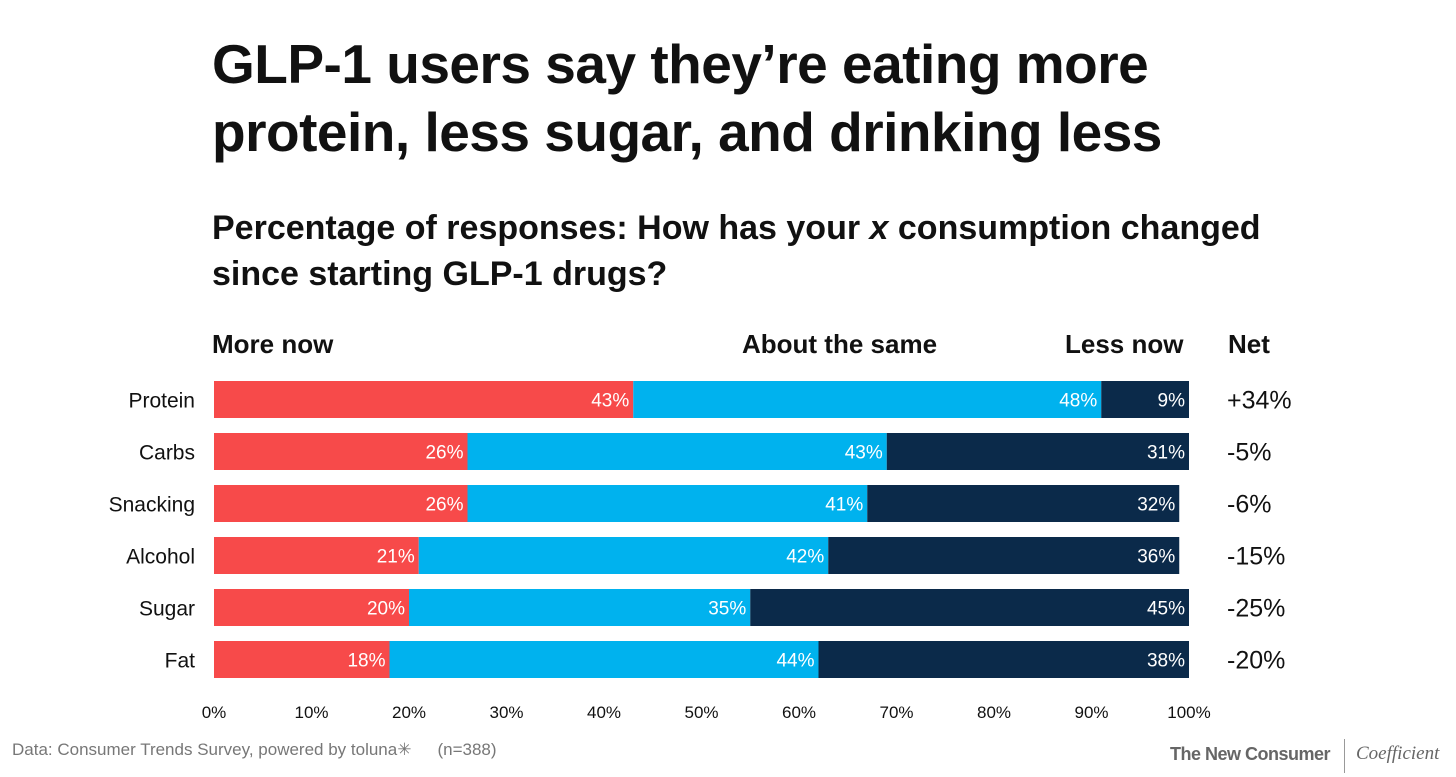 The width and height of the screenshot is (1456, 777). What do you see at coordinates (1166, 453) in the screenshot?
I see `data-label-carbs-less-now: 31%` at bounding box center [1166, 453].